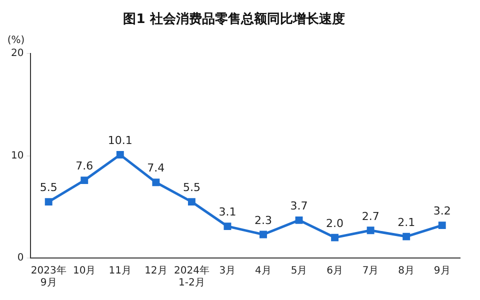  What do you see at coordinates (407, 222) in the screenshot?
I see `data-label: 2.1` at bounding box center [407, 222].